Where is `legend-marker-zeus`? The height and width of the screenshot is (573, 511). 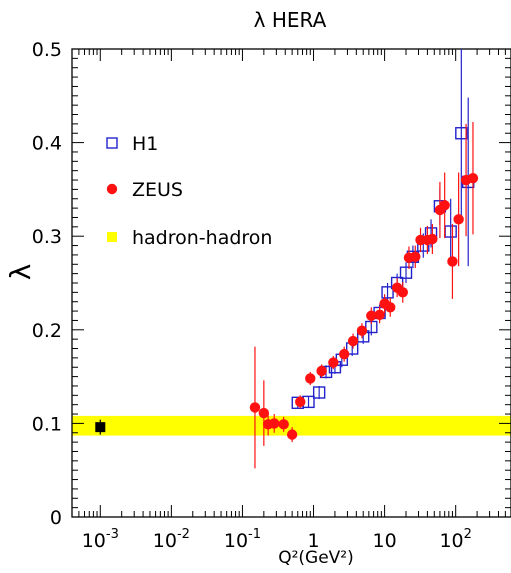 legend-marker-zeus is located at coordinates (112, 189).